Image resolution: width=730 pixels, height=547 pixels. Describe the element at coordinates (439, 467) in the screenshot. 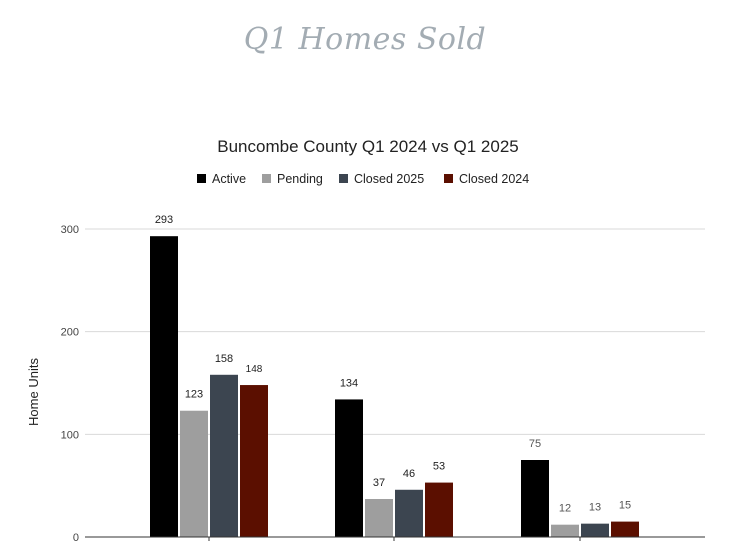

I see `data-label: 53` at that location.